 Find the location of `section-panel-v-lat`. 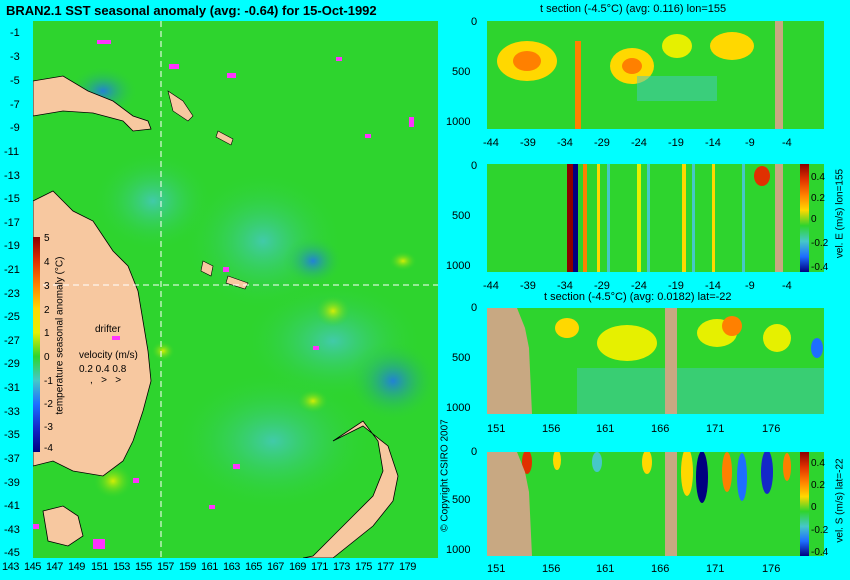

section-panel-v-lat is located at coordinates (655, 504).